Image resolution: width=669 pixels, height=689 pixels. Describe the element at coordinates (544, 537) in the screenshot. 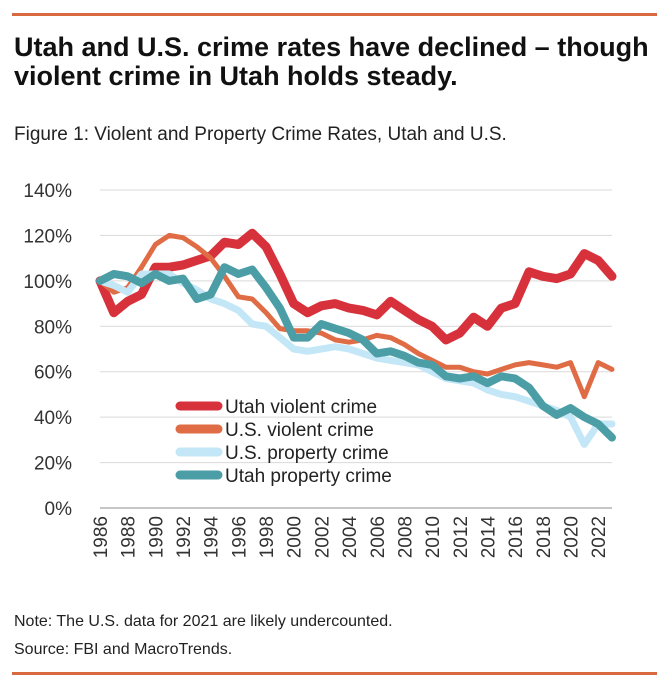

I see `x-tick-label: 2018` at that location.